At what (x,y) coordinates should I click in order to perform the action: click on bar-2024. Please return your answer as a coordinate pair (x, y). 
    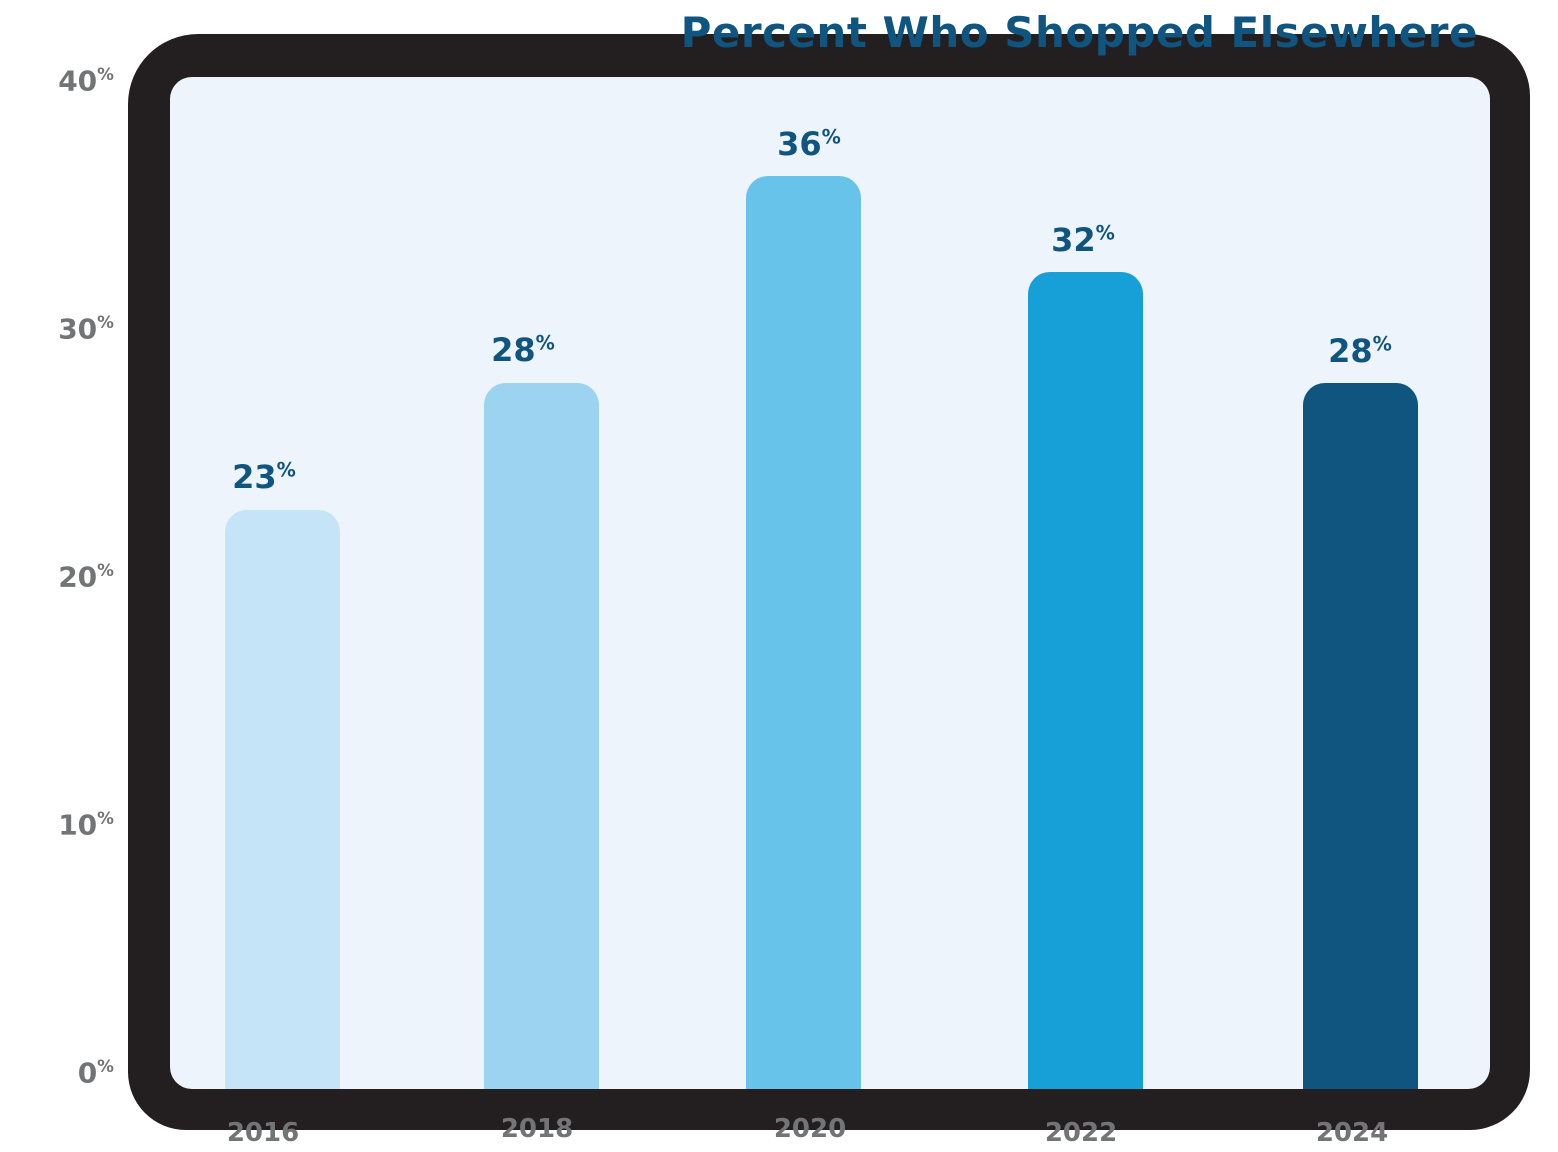
    Looking at the image, I should click on (1360, 736).